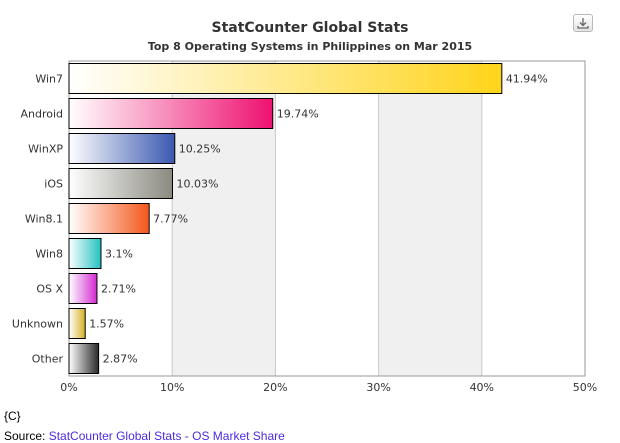 The image size is (620, 443). Describe the element at coordinates (83, 288) in the screenshot. I see `bar-os-x` at that location.